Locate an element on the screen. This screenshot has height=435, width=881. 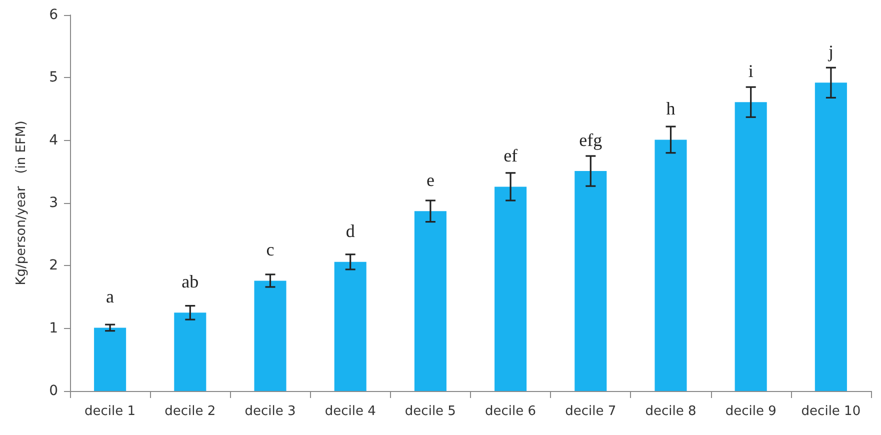
x-tick-label: decile 1 is located at coordinates (110, 411).